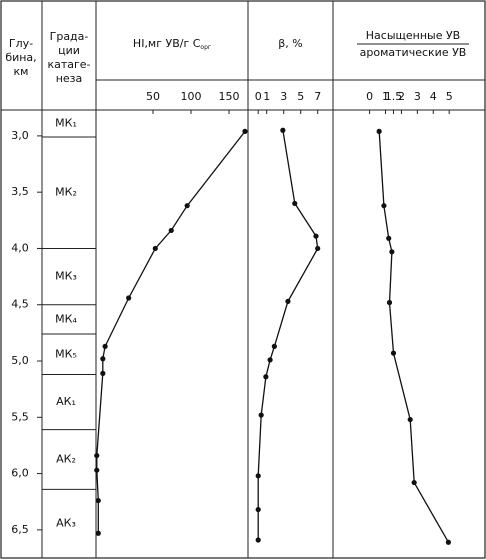  I want to click on title-main: HI,мг УВ/г С, so click(167, 43).